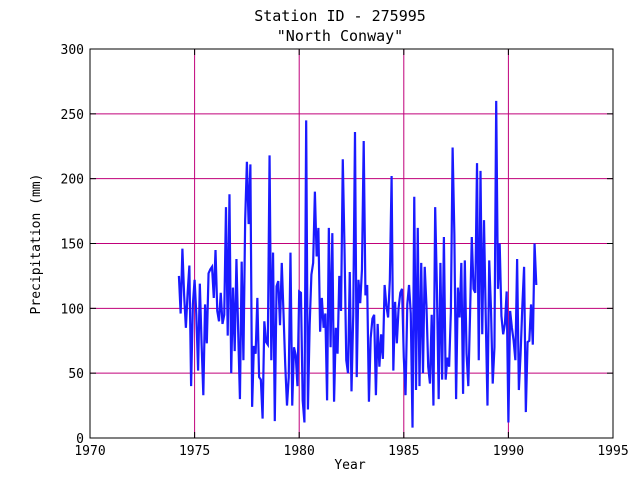 The height and width of the screenshot is (480, 640). Describe the element at coordinates (76, 374) in the screenshot. I see `y-tick-label: 50` at that location.